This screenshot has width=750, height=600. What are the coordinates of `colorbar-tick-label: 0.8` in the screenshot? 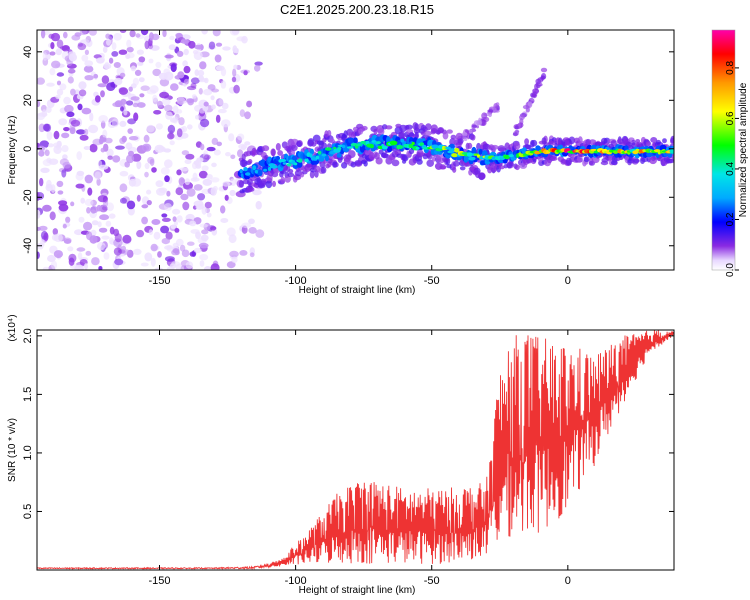 It's located at (730, 68).